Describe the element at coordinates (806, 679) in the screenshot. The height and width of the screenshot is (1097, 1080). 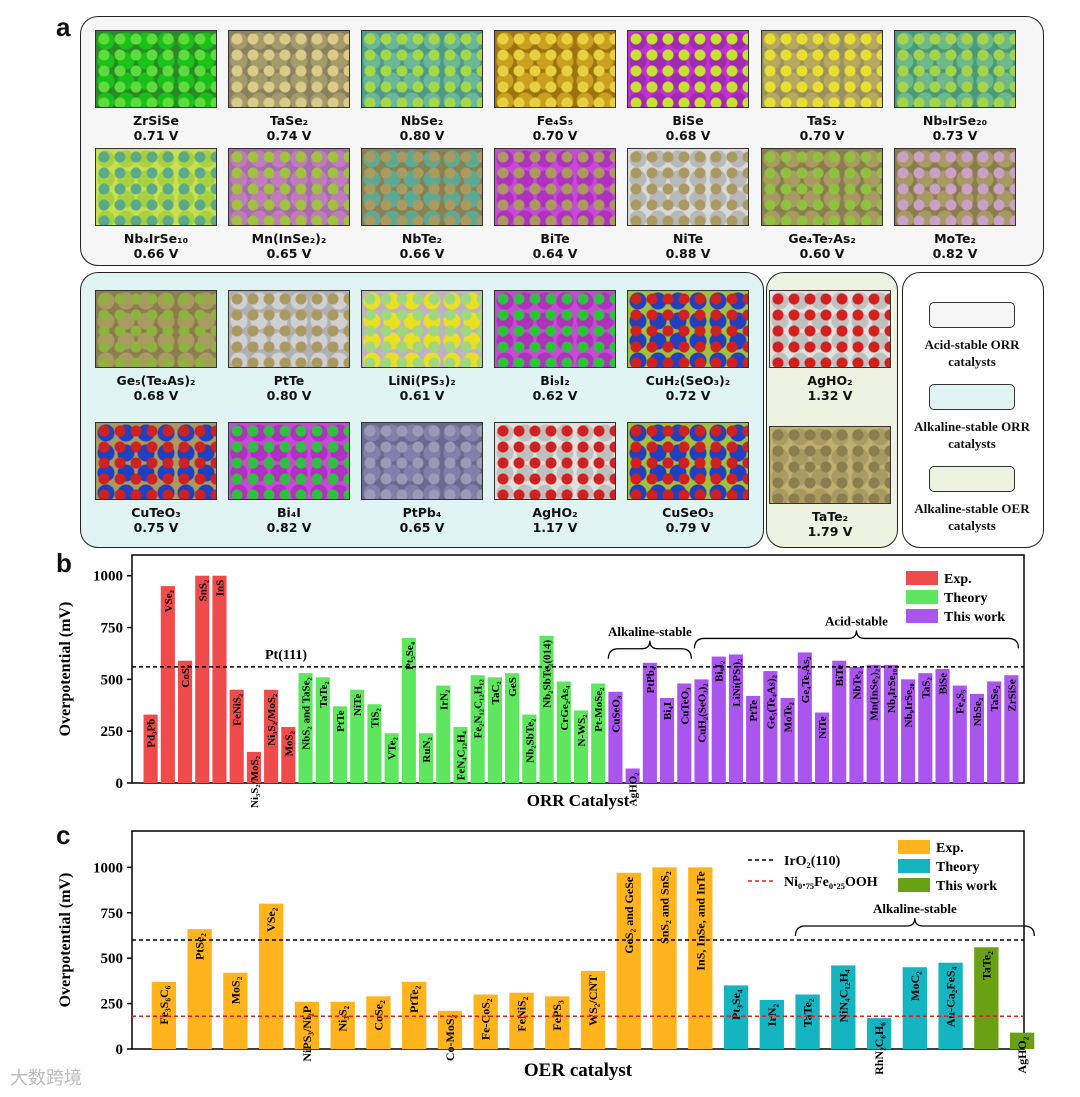
I see `bar-label: Ge₄Te₇As₂` at that location.